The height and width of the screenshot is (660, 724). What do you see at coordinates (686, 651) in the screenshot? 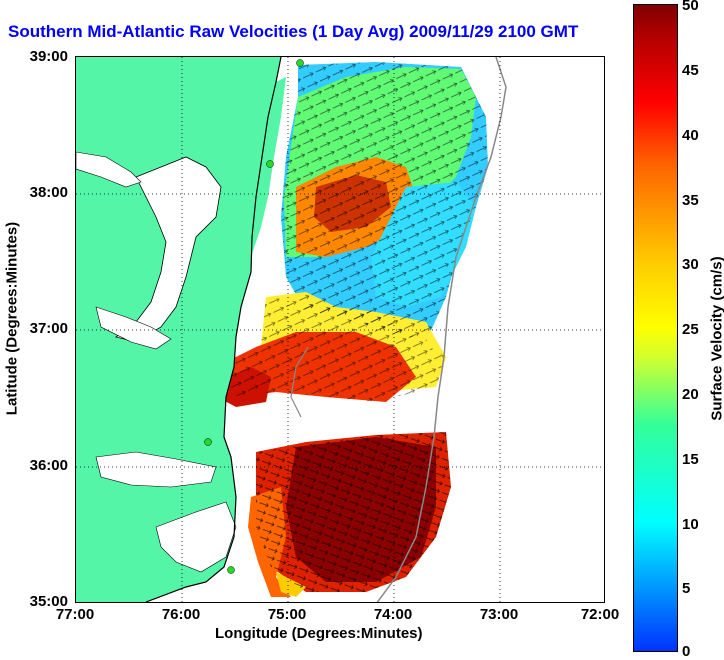
I see `colorbar-tick: 0` at bounding box center [686, 651].